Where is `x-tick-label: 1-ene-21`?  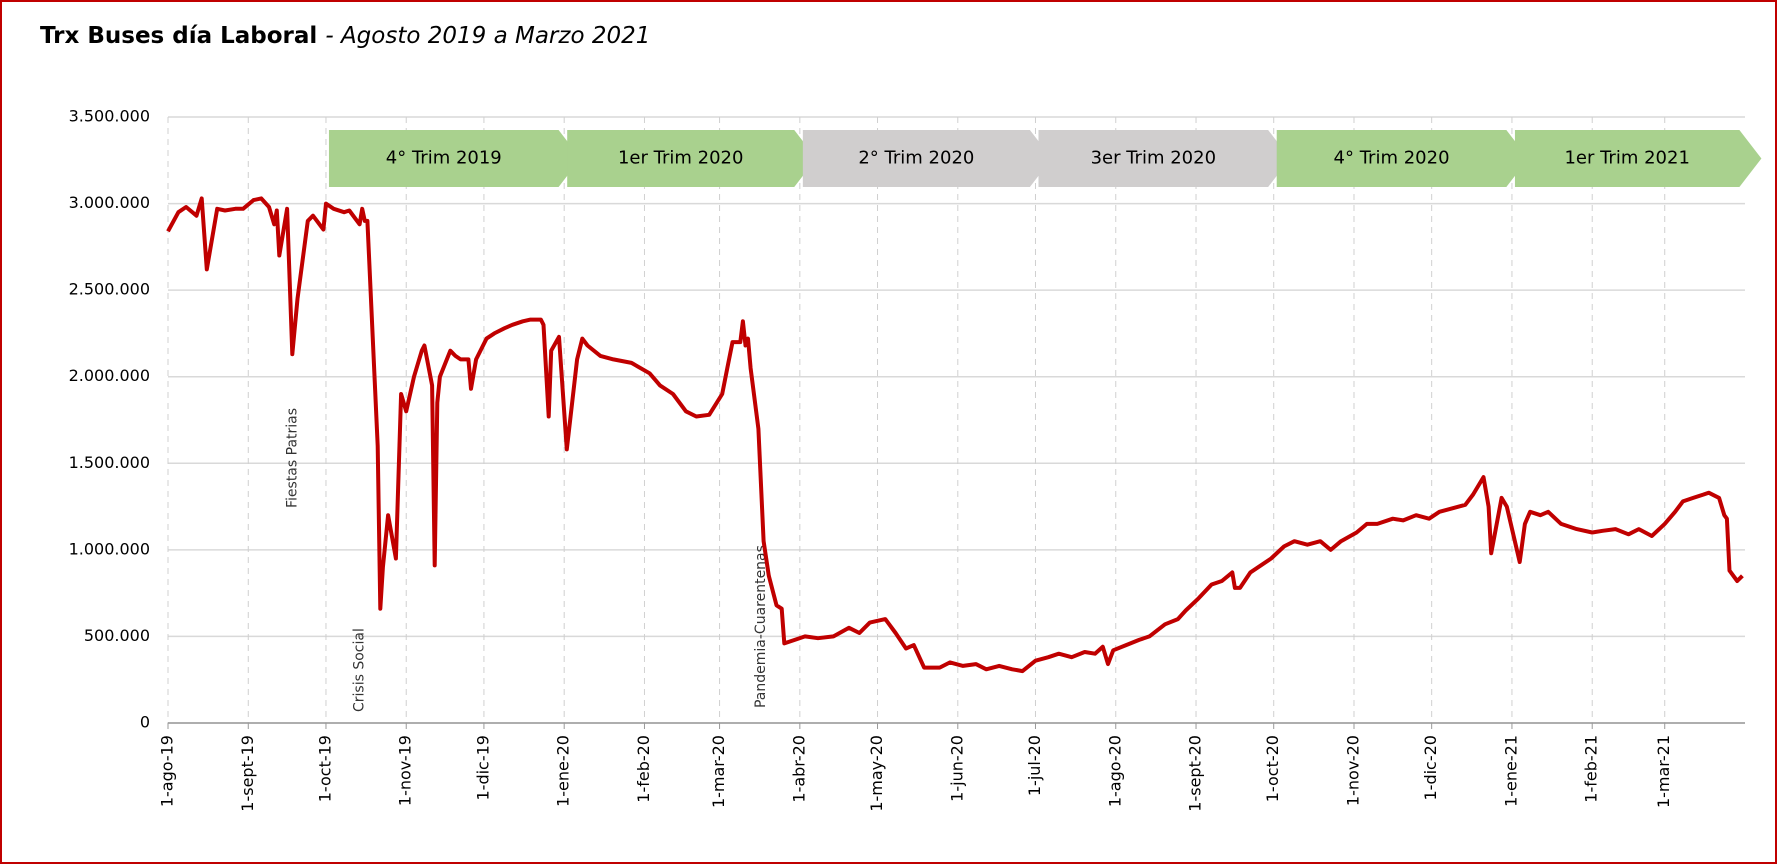 x-tick-label: 1-ene-21 is located at coordinates (1510, 771).